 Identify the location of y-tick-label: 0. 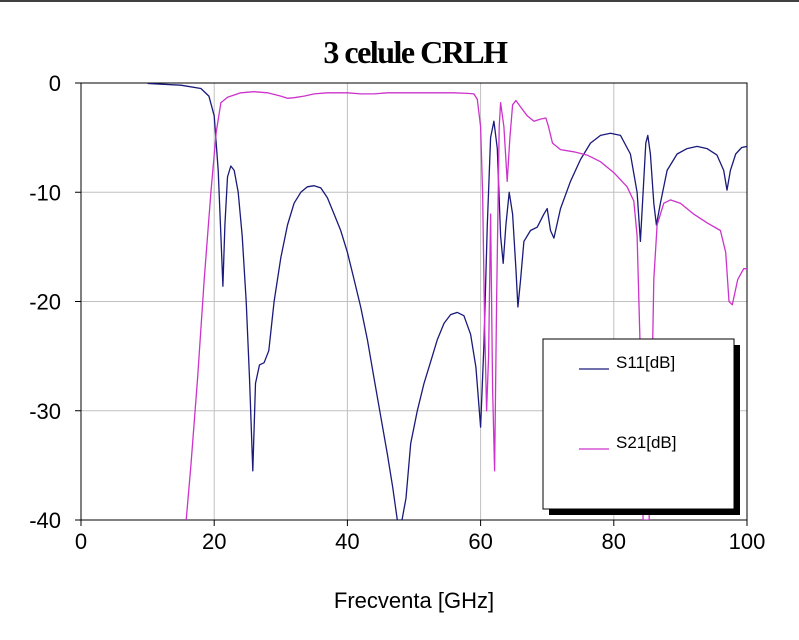
(55, 83).